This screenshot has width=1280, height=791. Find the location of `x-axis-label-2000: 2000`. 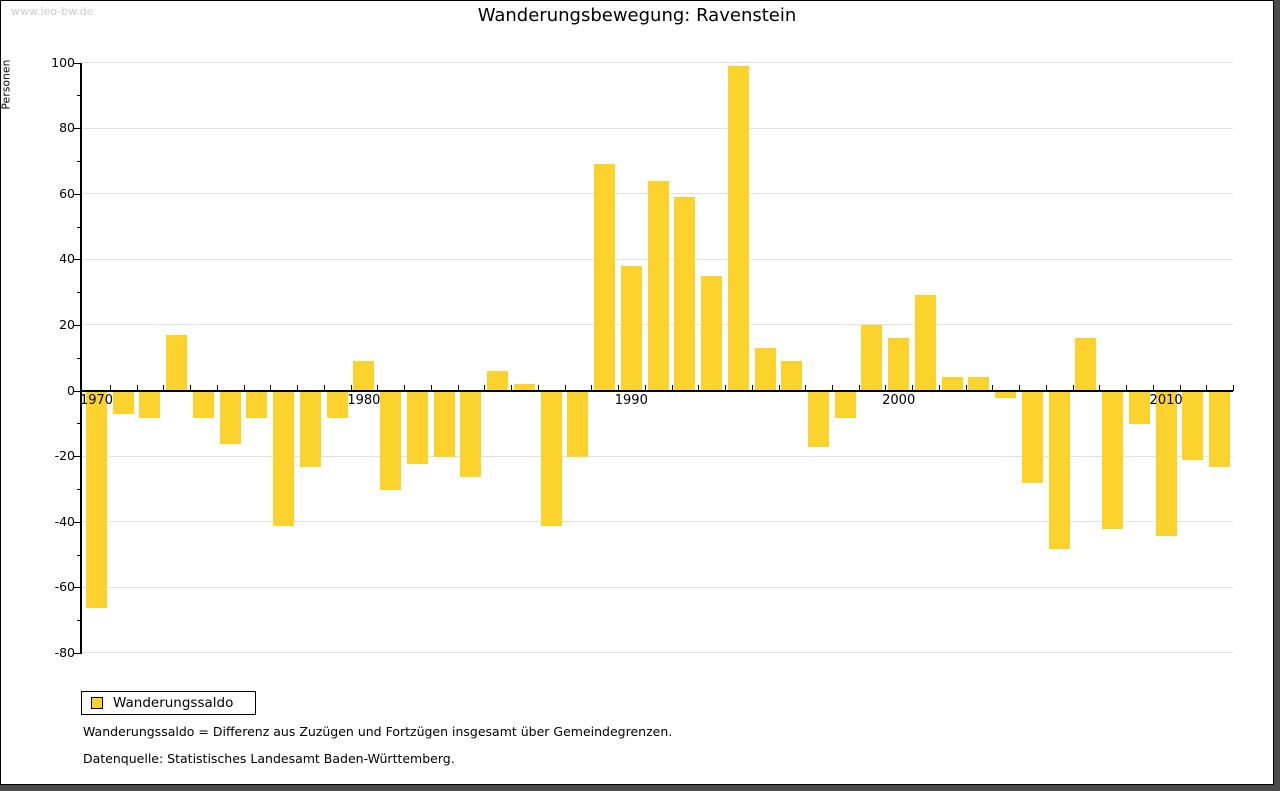

x-axis-label-2000: 2000 is located at coordinates (899, 400).